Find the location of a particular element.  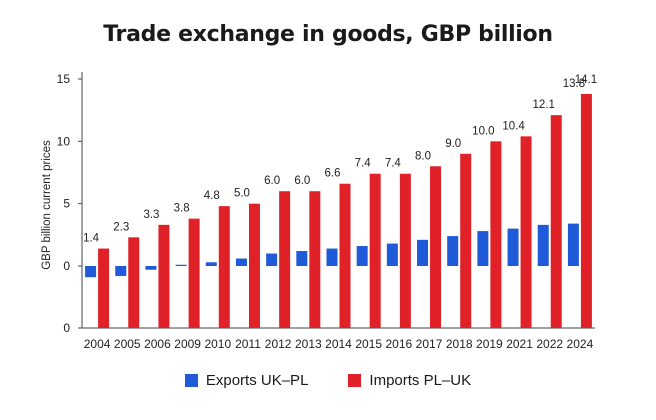

x-tick-label: 2014 is located at coordinates (338, 344).